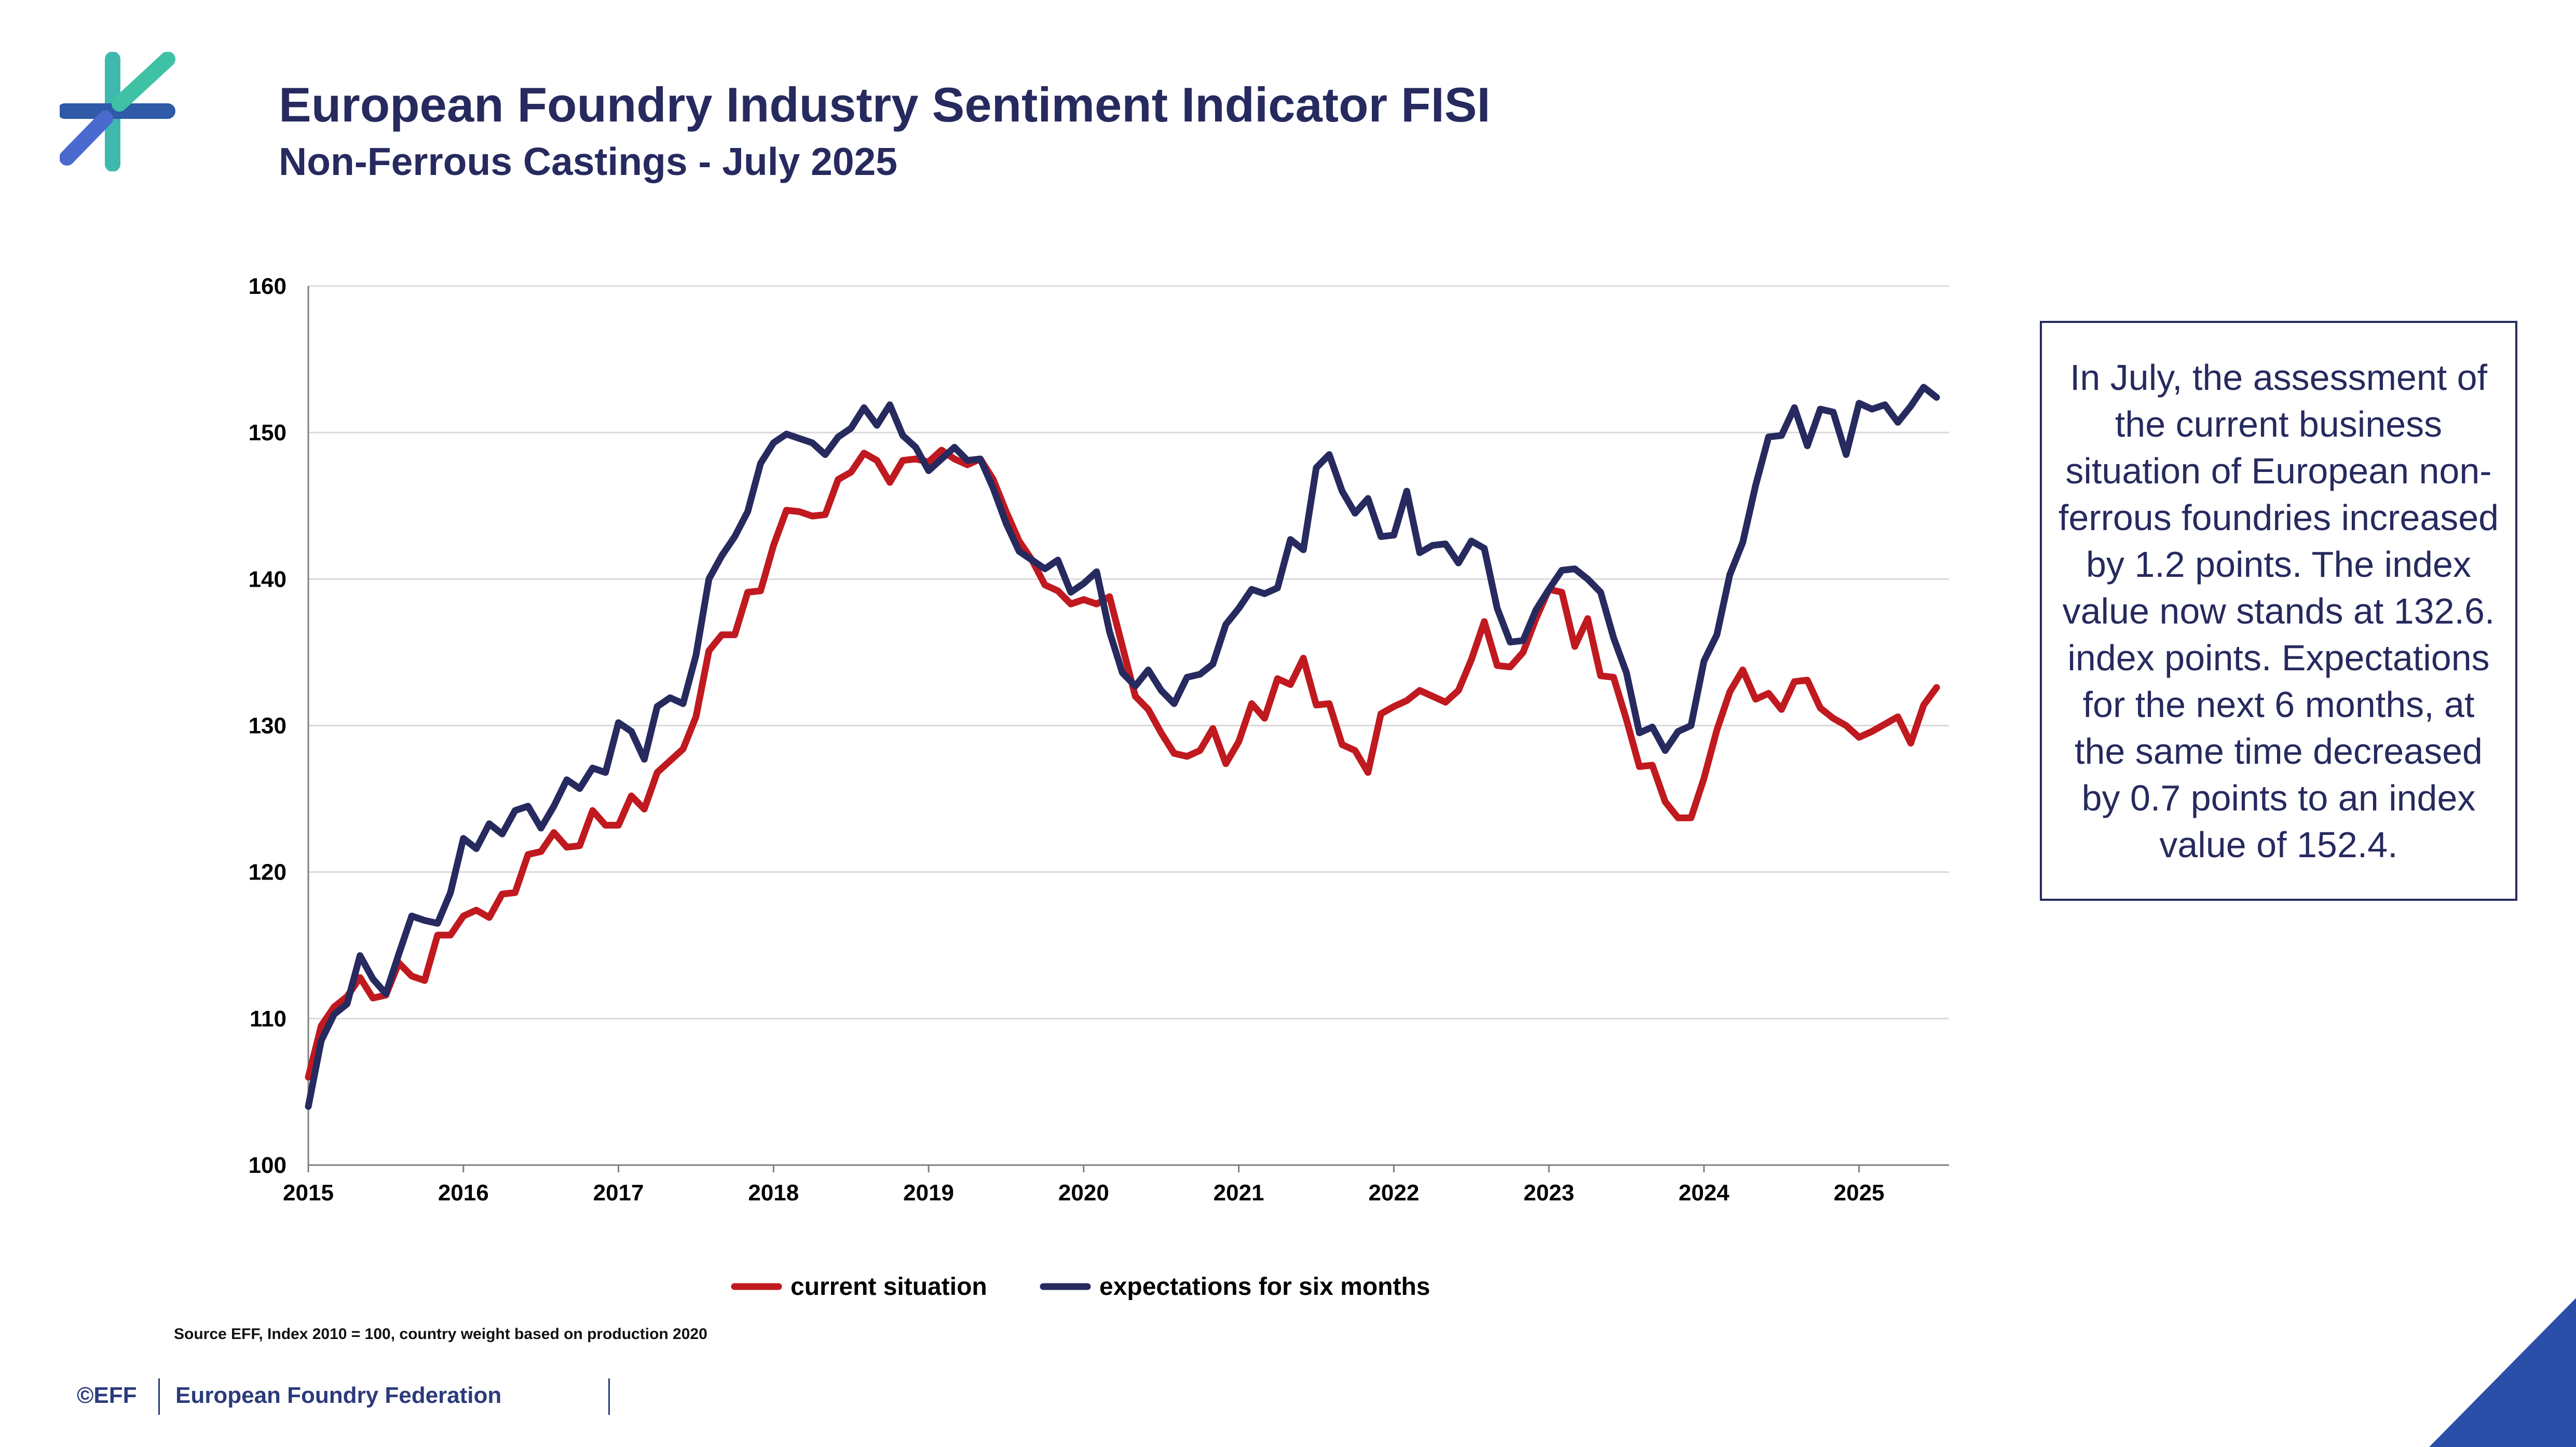 This screenshot has height=1447, width=2576. I want to click on logo-diagonal-up, so click(143, 82).